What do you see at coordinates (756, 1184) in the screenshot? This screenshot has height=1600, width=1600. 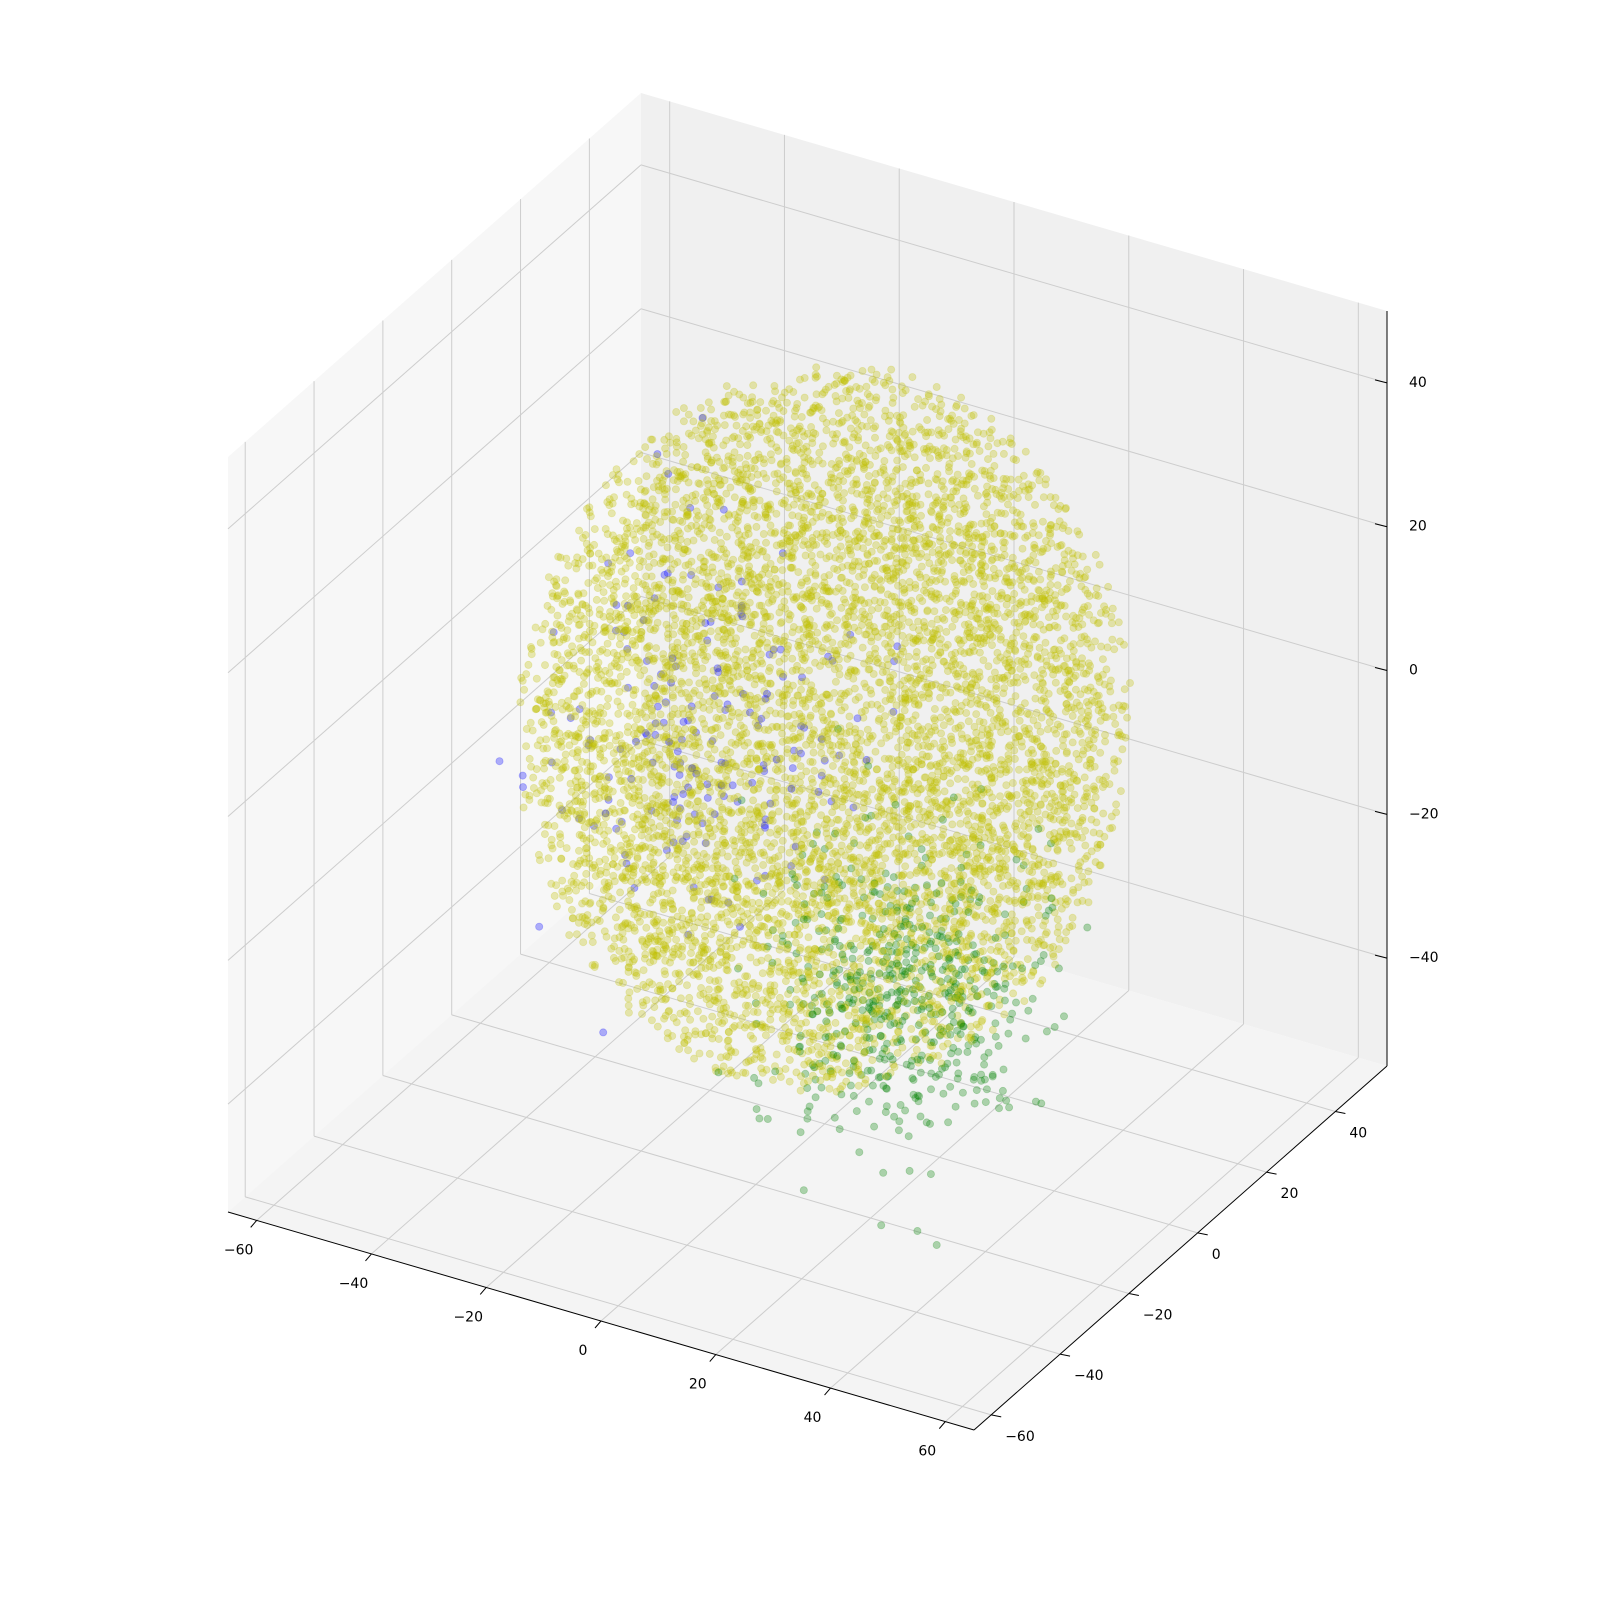 I see `grid-line-y` at bounding box center [756, 1184].